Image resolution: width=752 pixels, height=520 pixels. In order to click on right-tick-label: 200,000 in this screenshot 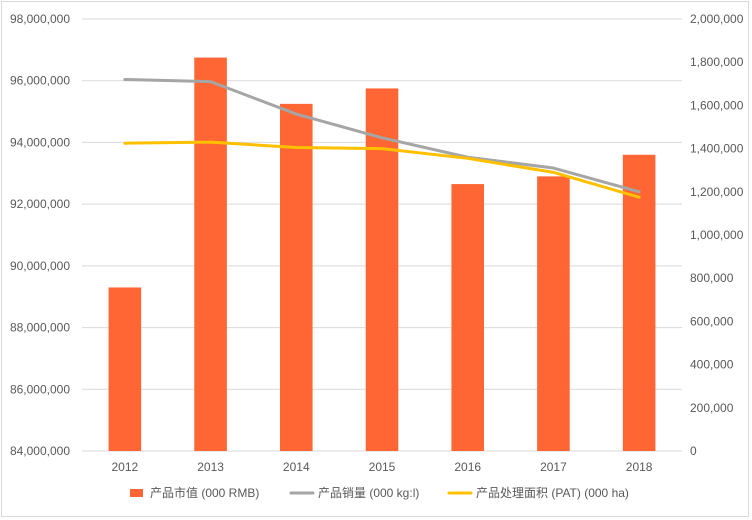, I will do `click(712, 408)`.